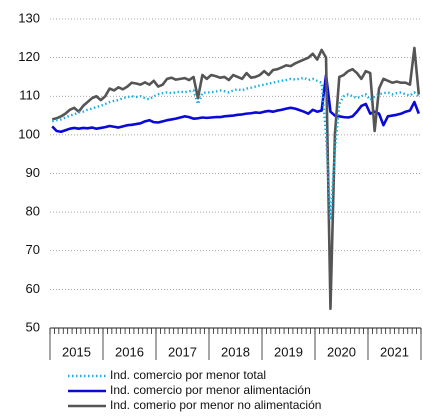 The width and height of the screenshot is (423, 417). What do you see at coordinates (394, 351) in the screenshot?
I see `x-group-label: 2021` at bounding box center [394, 351].